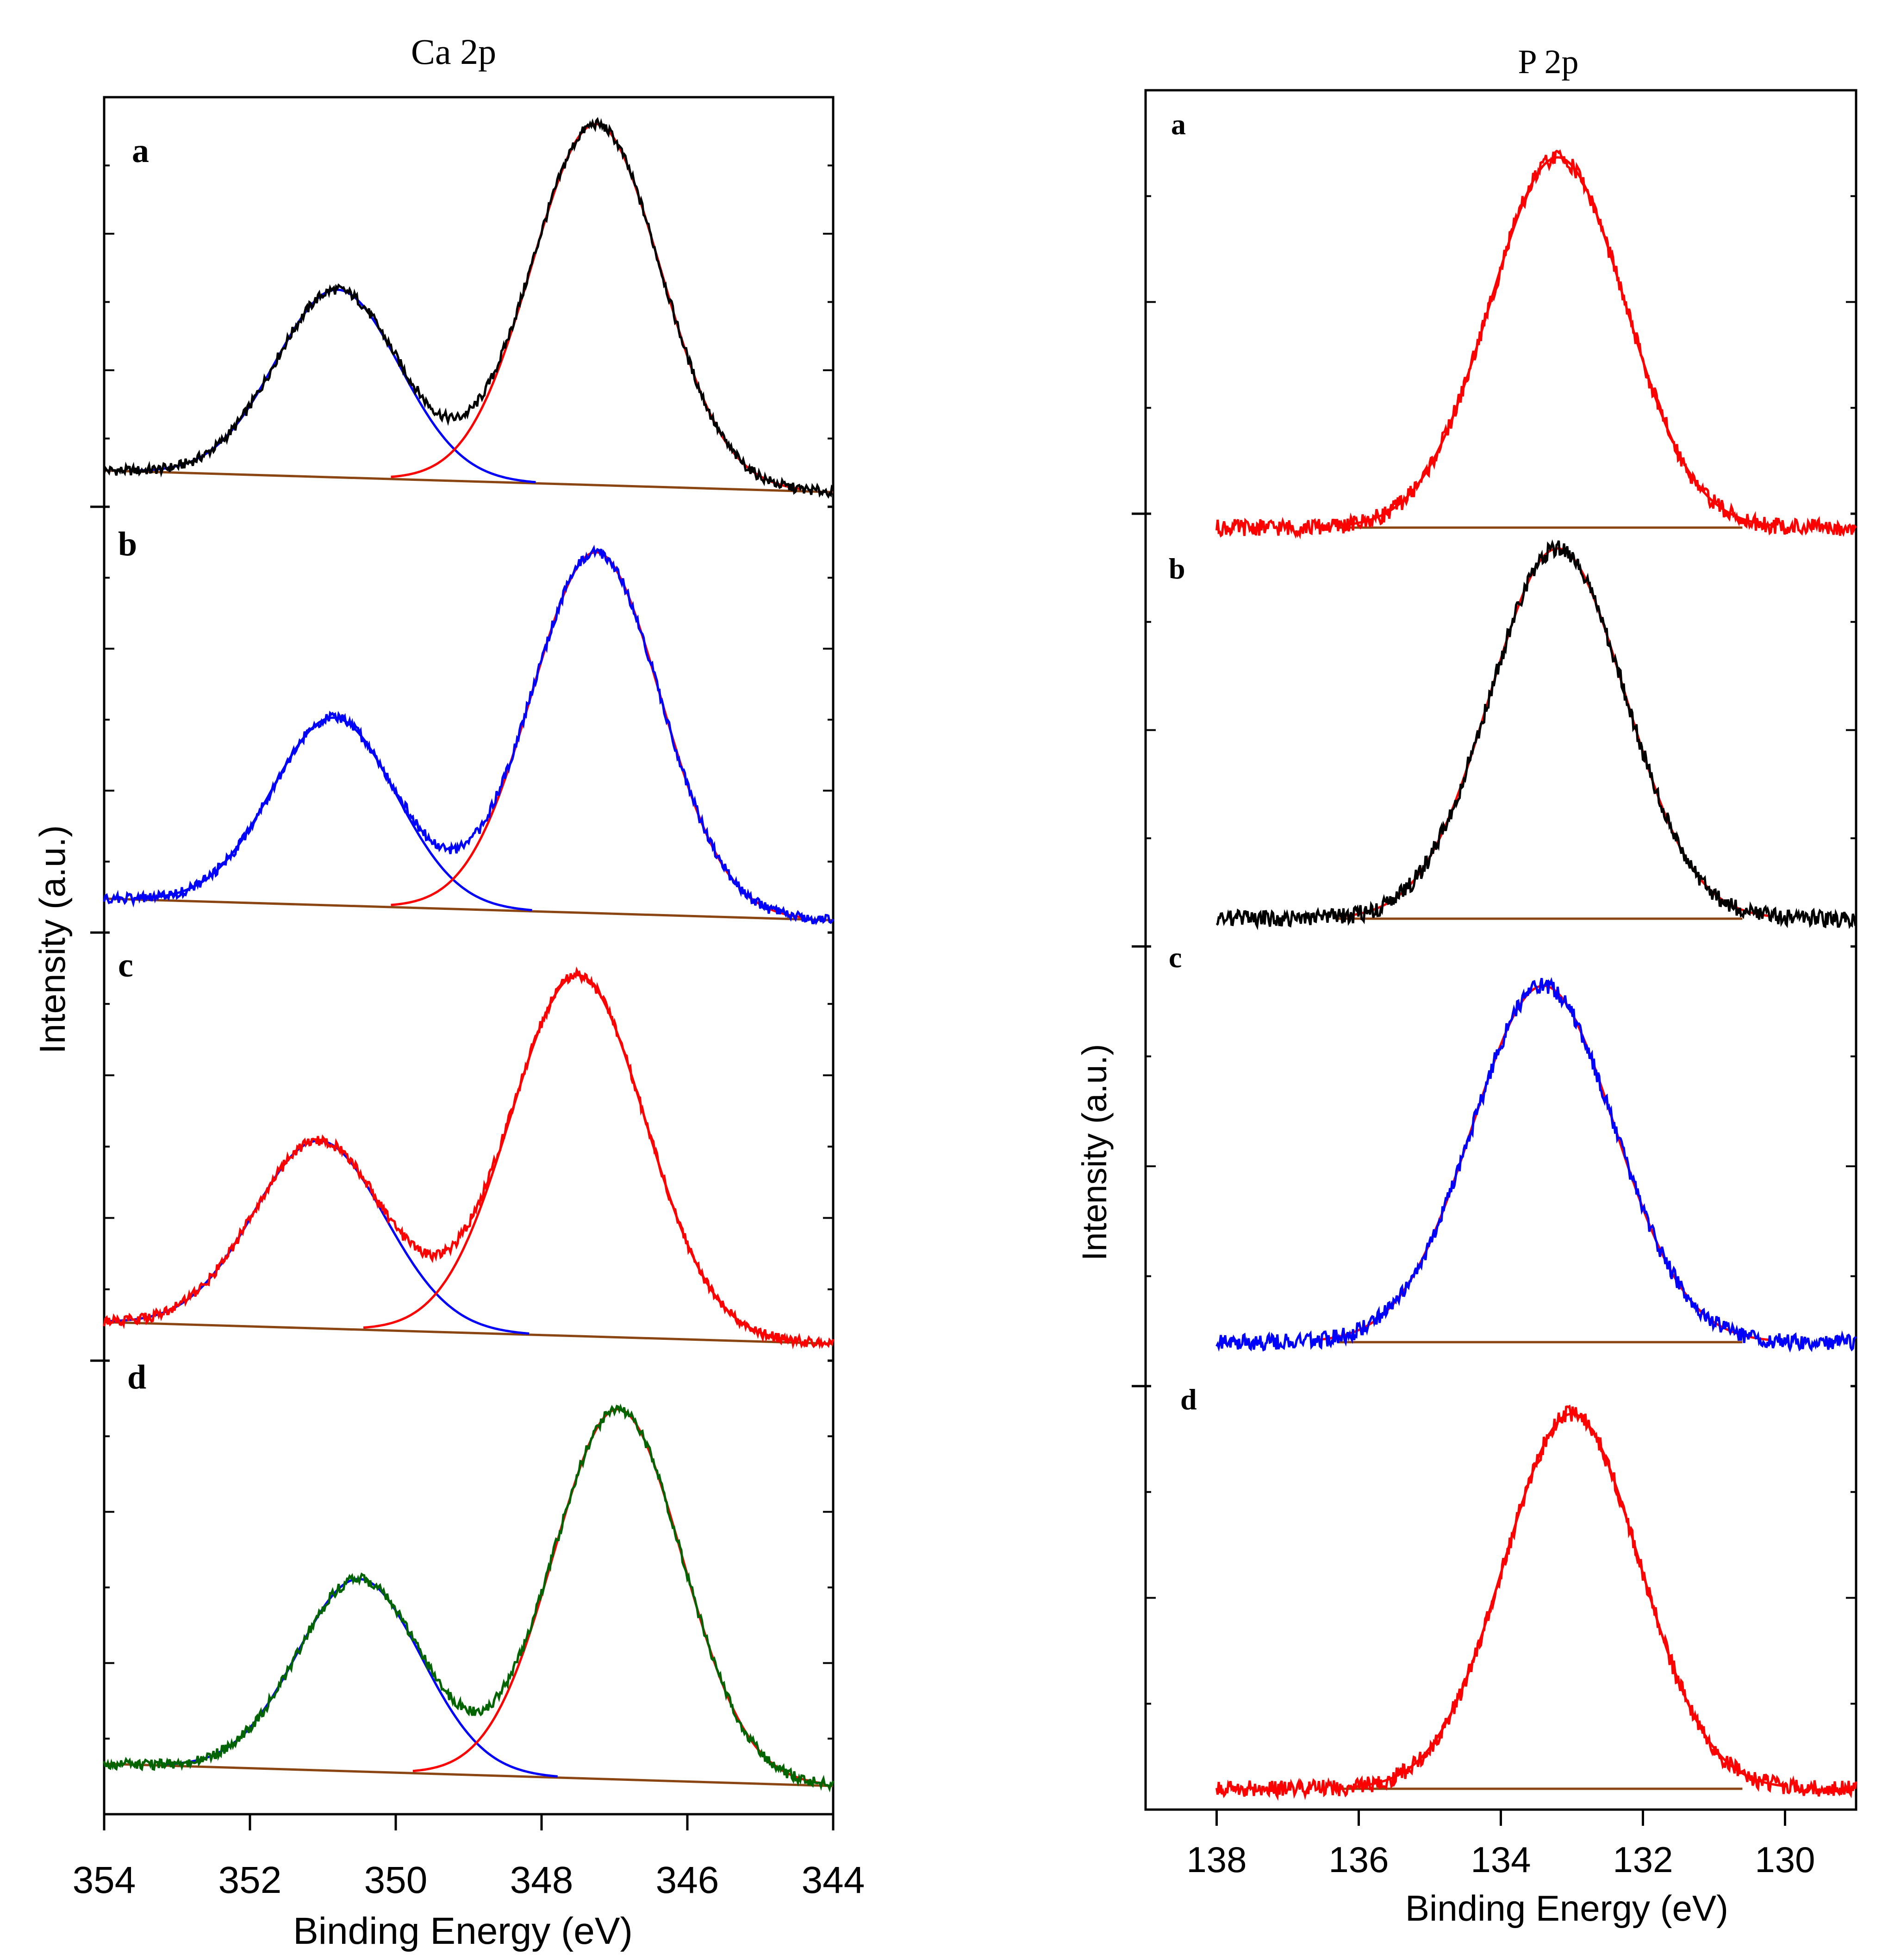 Image resolution: width=1882 pixels, height=1960 pixels. Describe the element at coordinates (469, 1333) in the screenshot. I see `ca2p-baseline-c` at that location.